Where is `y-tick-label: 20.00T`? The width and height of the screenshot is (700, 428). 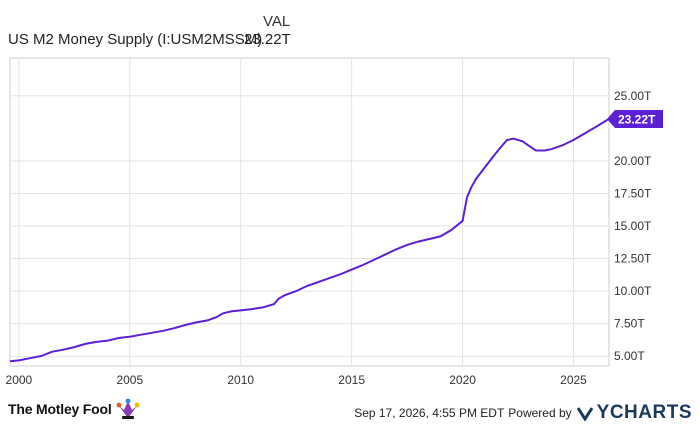
y-tick-label: 20.00T is located at coordinates (633, 161).